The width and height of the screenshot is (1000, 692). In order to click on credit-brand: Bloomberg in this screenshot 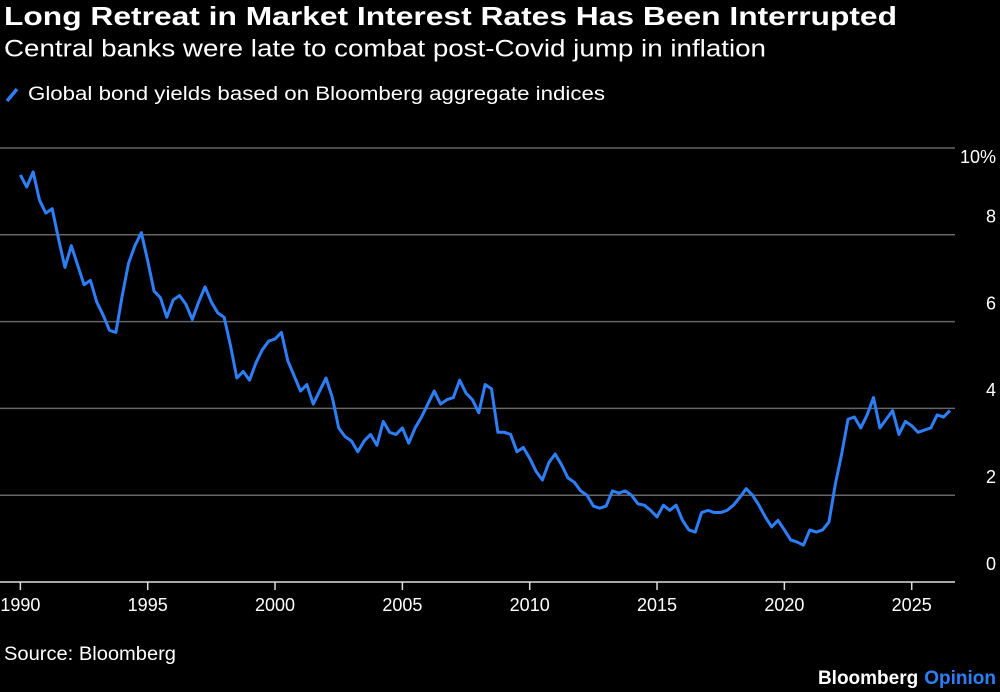, I will do `click(868, 678)`.